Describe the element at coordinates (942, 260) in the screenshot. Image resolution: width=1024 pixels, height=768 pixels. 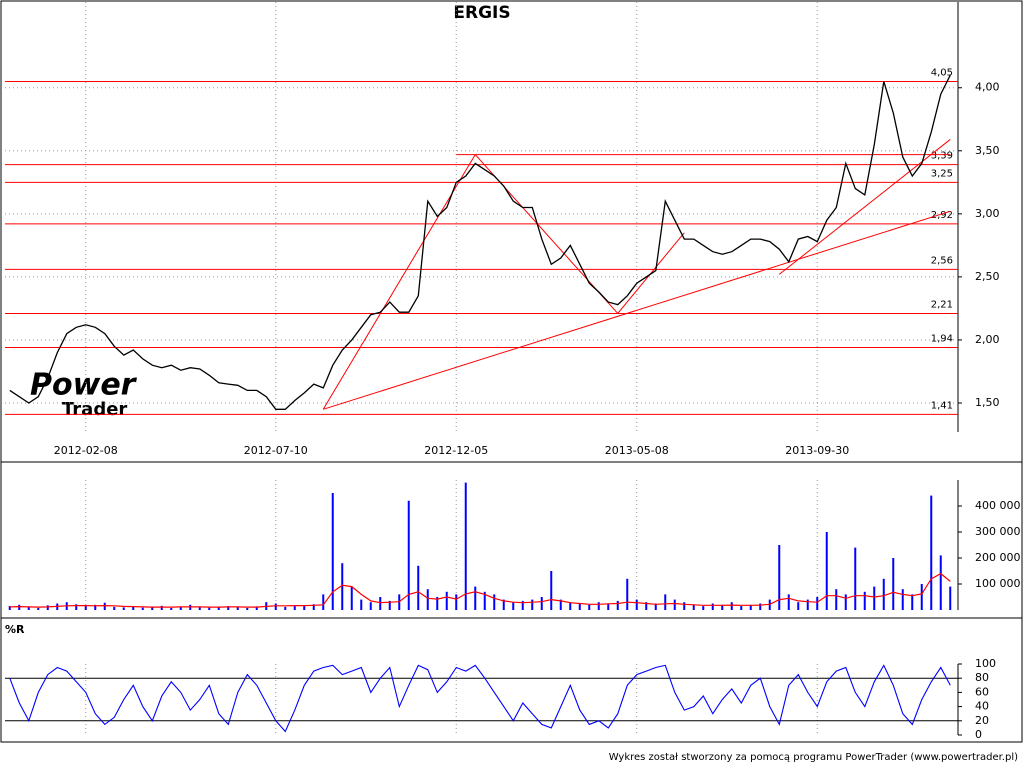
I see `level-label: 2,56` at that location.